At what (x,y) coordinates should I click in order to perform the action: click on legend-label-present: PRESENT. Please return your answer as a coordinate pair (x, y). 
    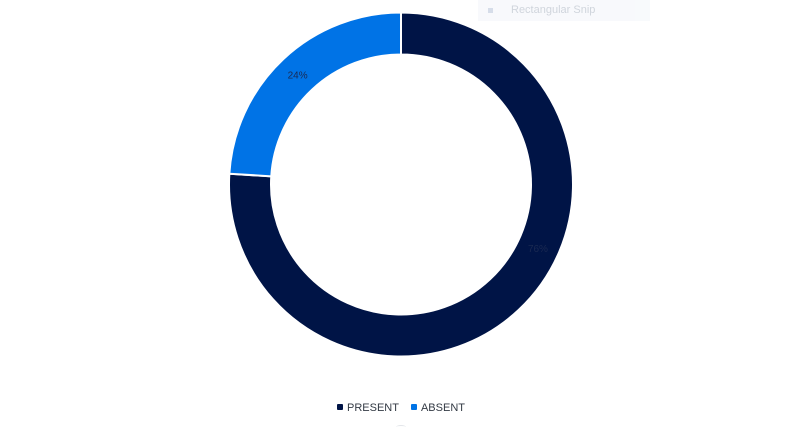
    Looking at the image, I should click on (373, 408).